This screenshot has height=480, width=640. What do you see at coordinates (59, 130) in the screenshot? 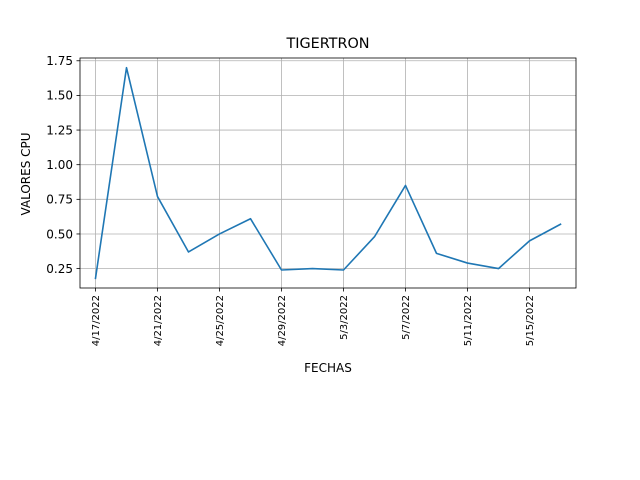
I see `y-tick-label: 1.25` at bounding box center [59, 130].